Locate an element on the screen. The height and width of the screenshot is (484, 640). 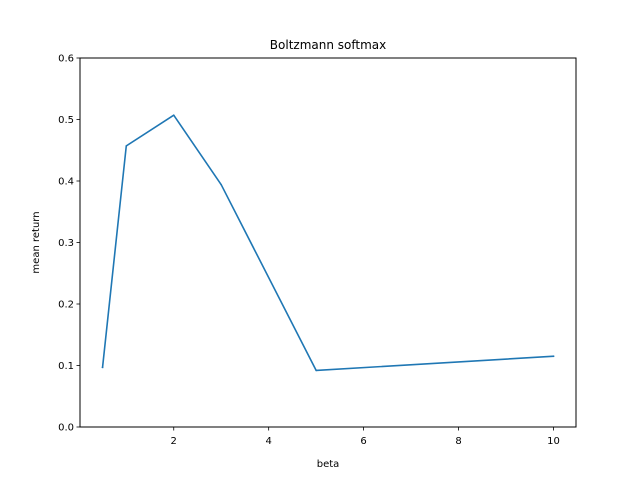
x-tick-label: 4 is located at coordinates (268, 441).